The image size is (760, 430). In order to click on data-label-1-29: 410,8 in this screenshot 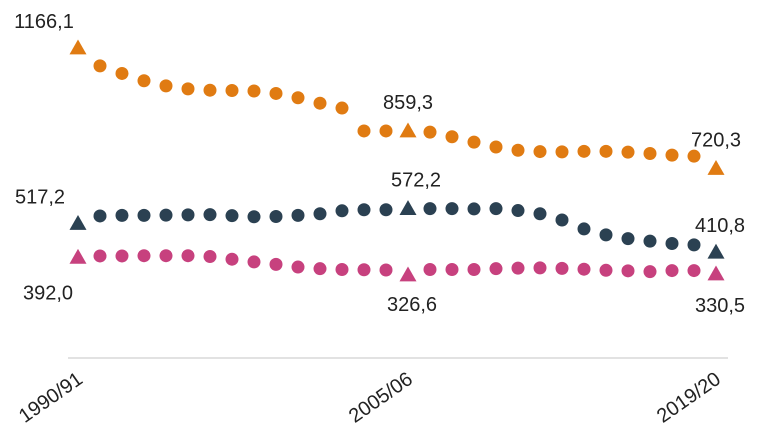, I will do `click(720, 226)`.